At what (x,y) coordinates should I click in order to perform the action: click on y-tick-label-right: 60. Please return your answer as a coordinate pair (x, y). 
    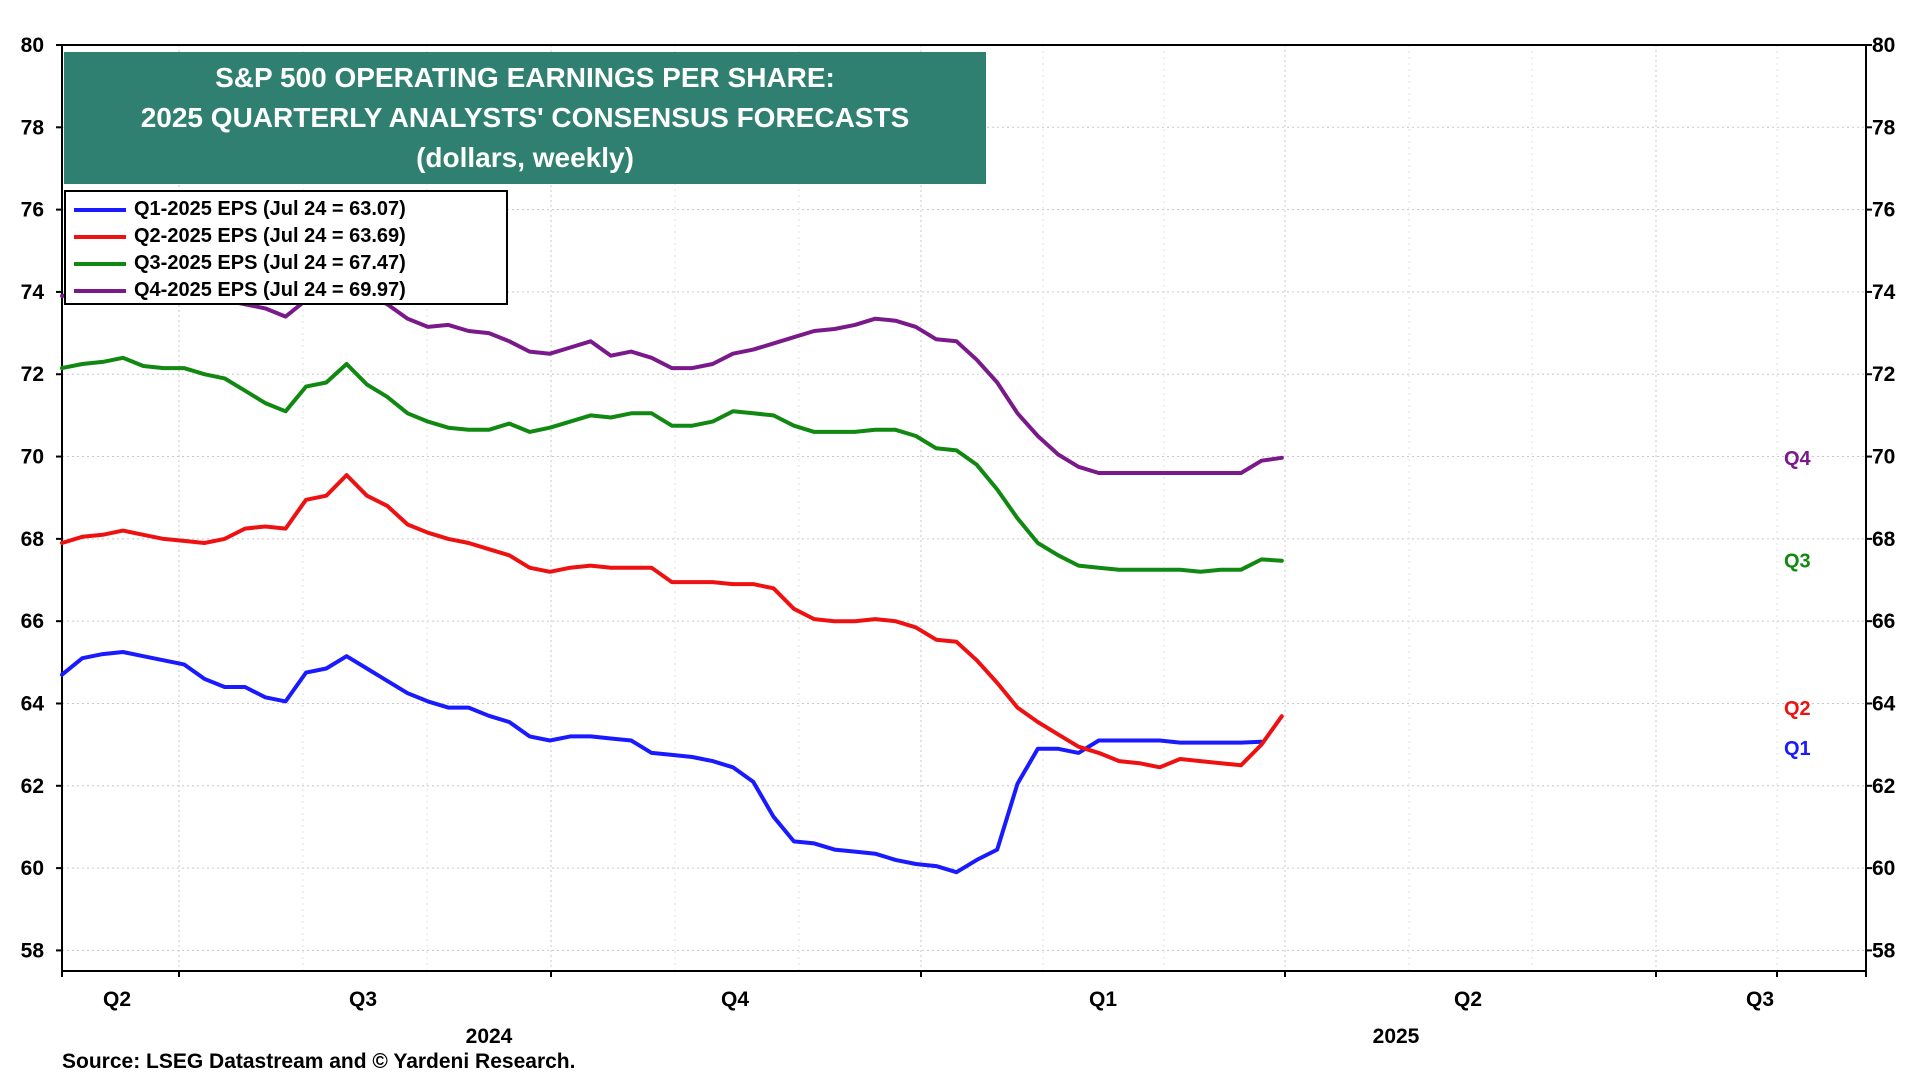
    Looking at the image, I should click on (1883, 868).